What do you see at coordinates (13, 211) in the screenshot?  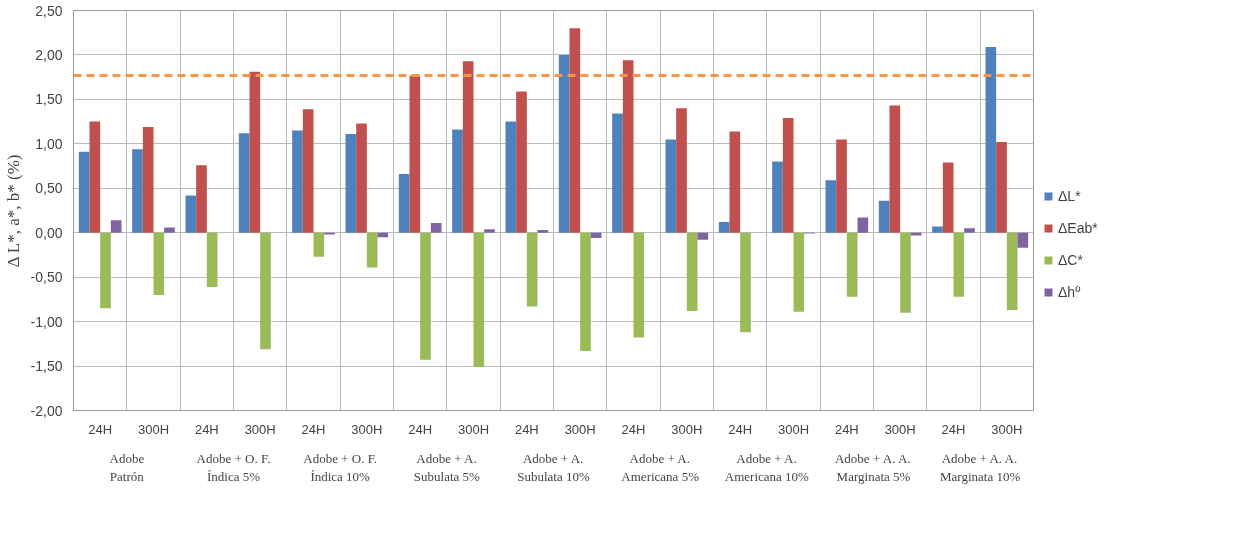 I see `y-axis-title: Δ L*, a*, b* (%)` at bounding box center [13, 211].